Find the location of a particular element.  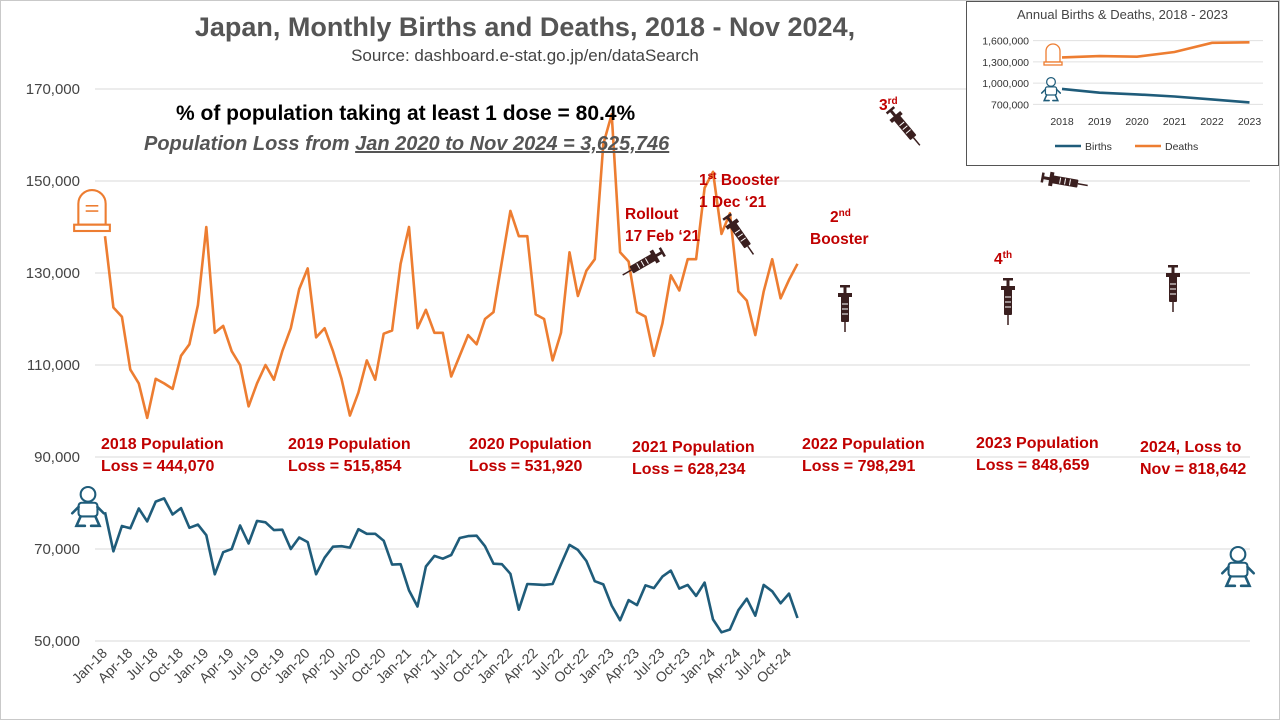

inset-births-line is located at coordinates (1155, 95).